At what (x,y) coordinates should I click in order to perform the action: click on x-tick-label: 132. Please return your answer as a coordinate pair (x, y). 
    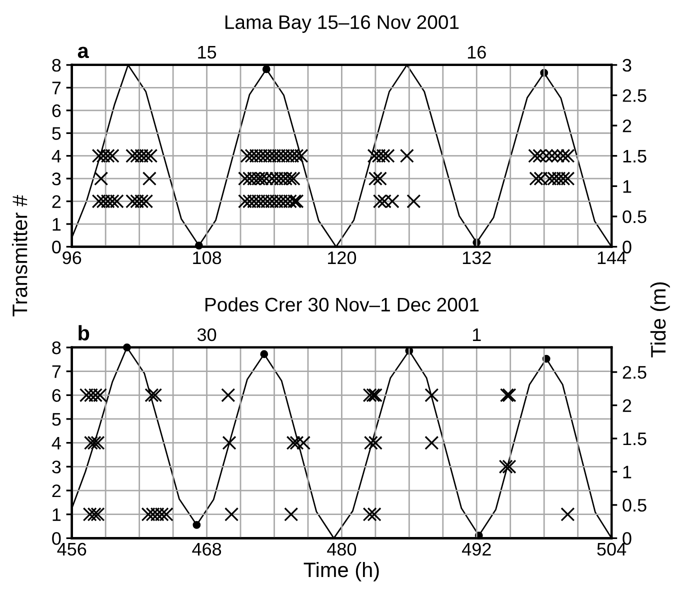
    Looking at the image, I should click on (476, 257).